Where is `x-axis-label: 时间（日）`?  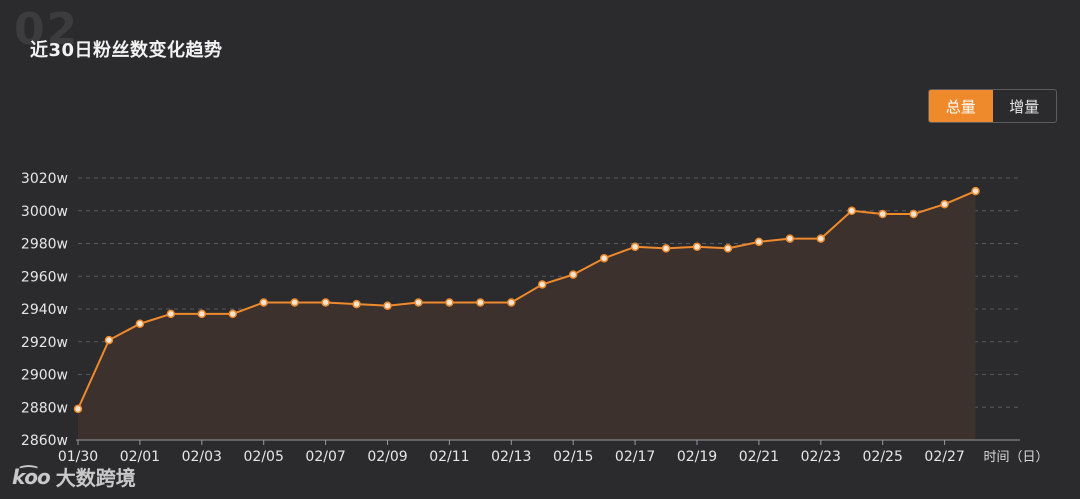 x-axis-label: 时间（日） is located at coordinates (1015, 457).